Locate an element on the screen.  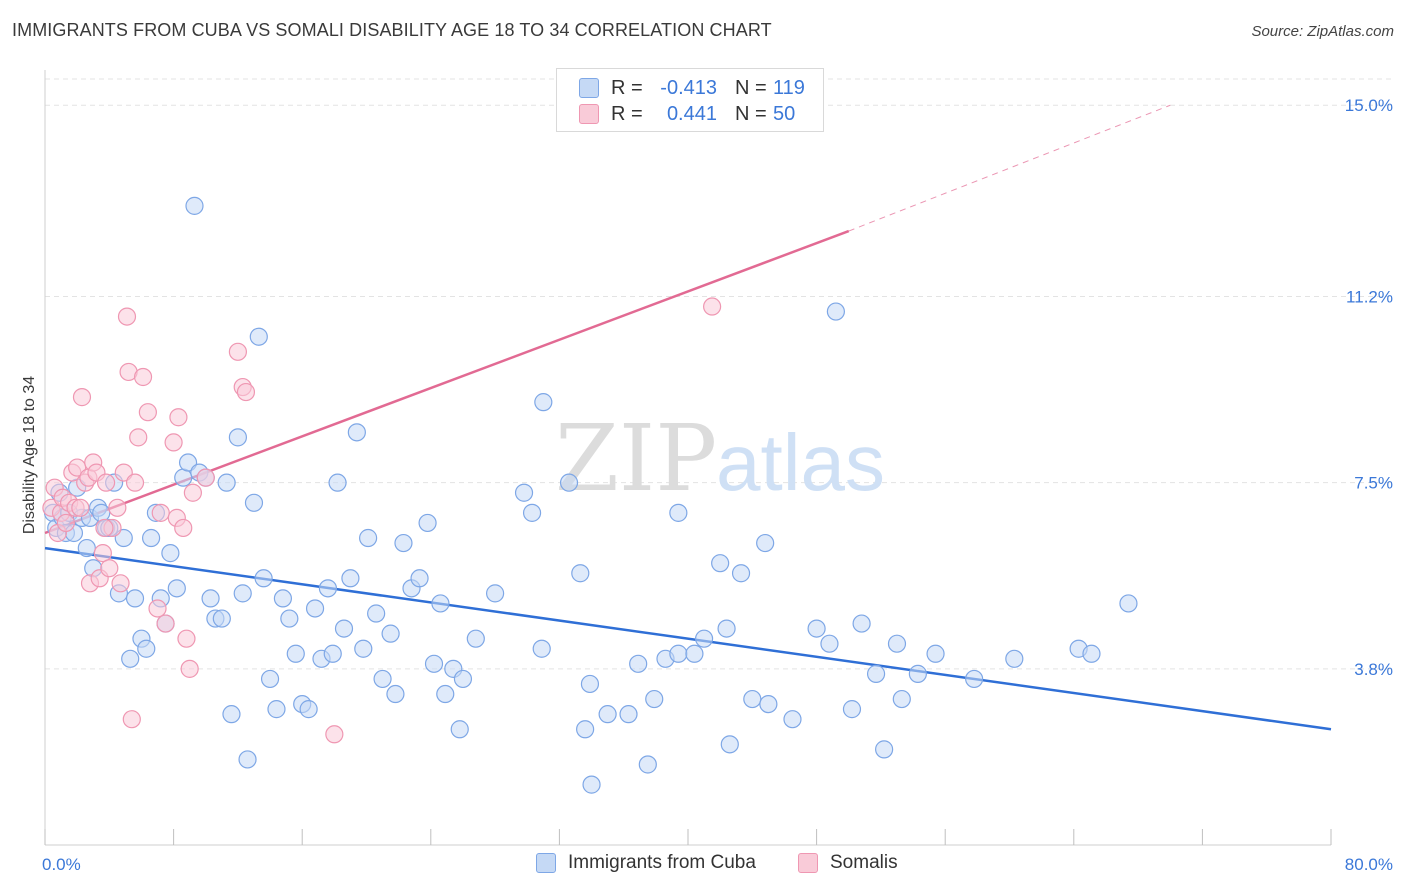
x-tick-label: 80.0% is located at coordinates (1369, 864).